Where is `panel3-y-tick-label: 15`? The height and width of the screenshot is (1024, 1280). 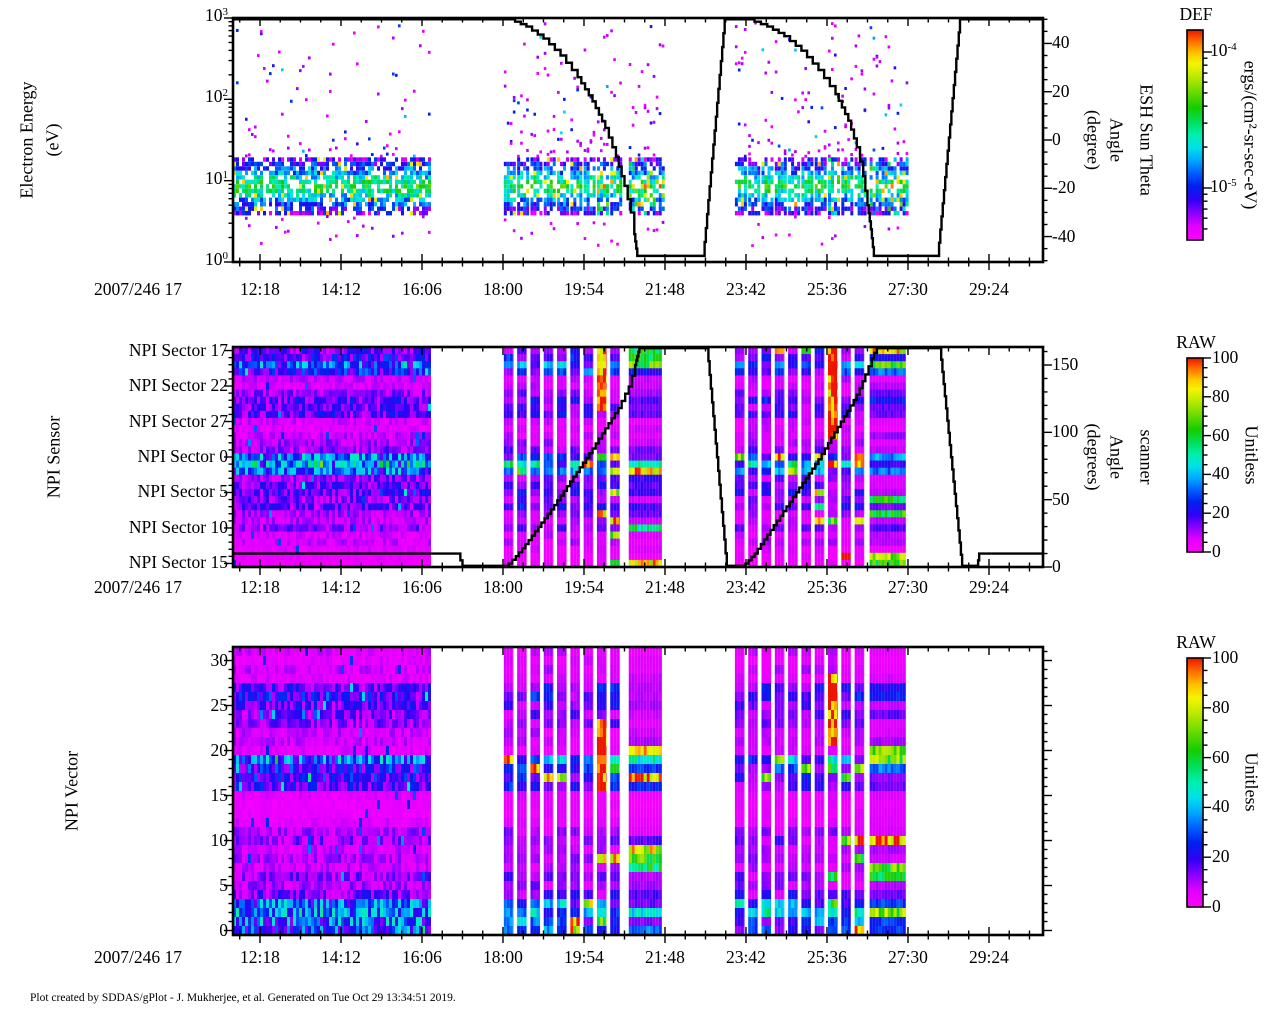
panel3-y-tick-label: 15 is located at coordinates (219, 794).